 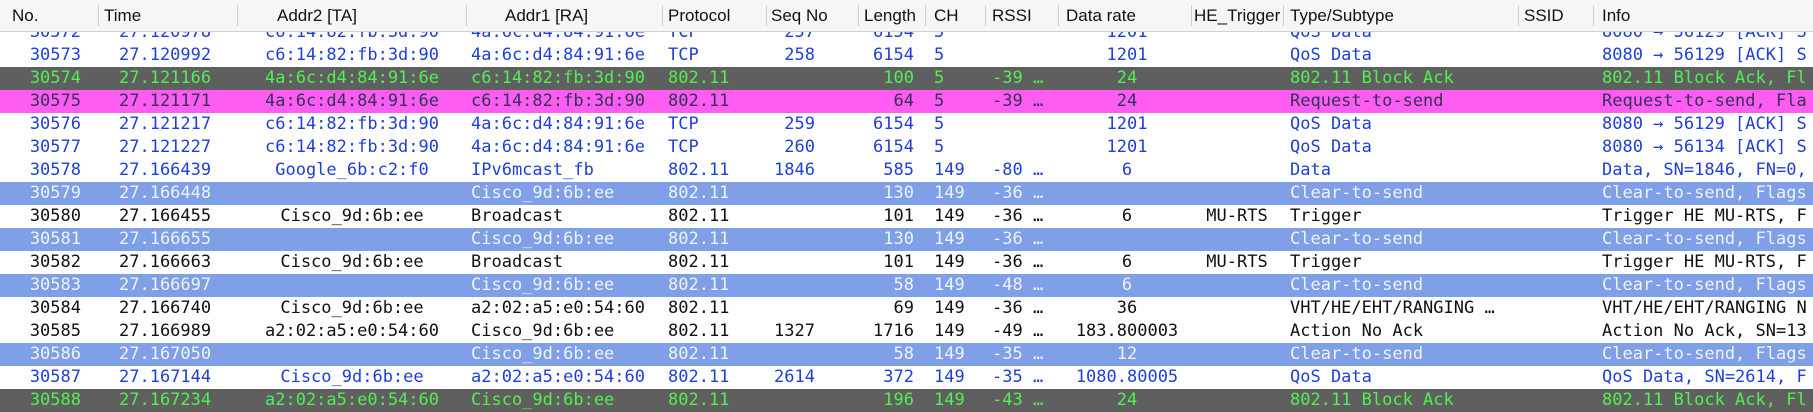 I want to click on column-title: Info, so click(x=1616, y=15).